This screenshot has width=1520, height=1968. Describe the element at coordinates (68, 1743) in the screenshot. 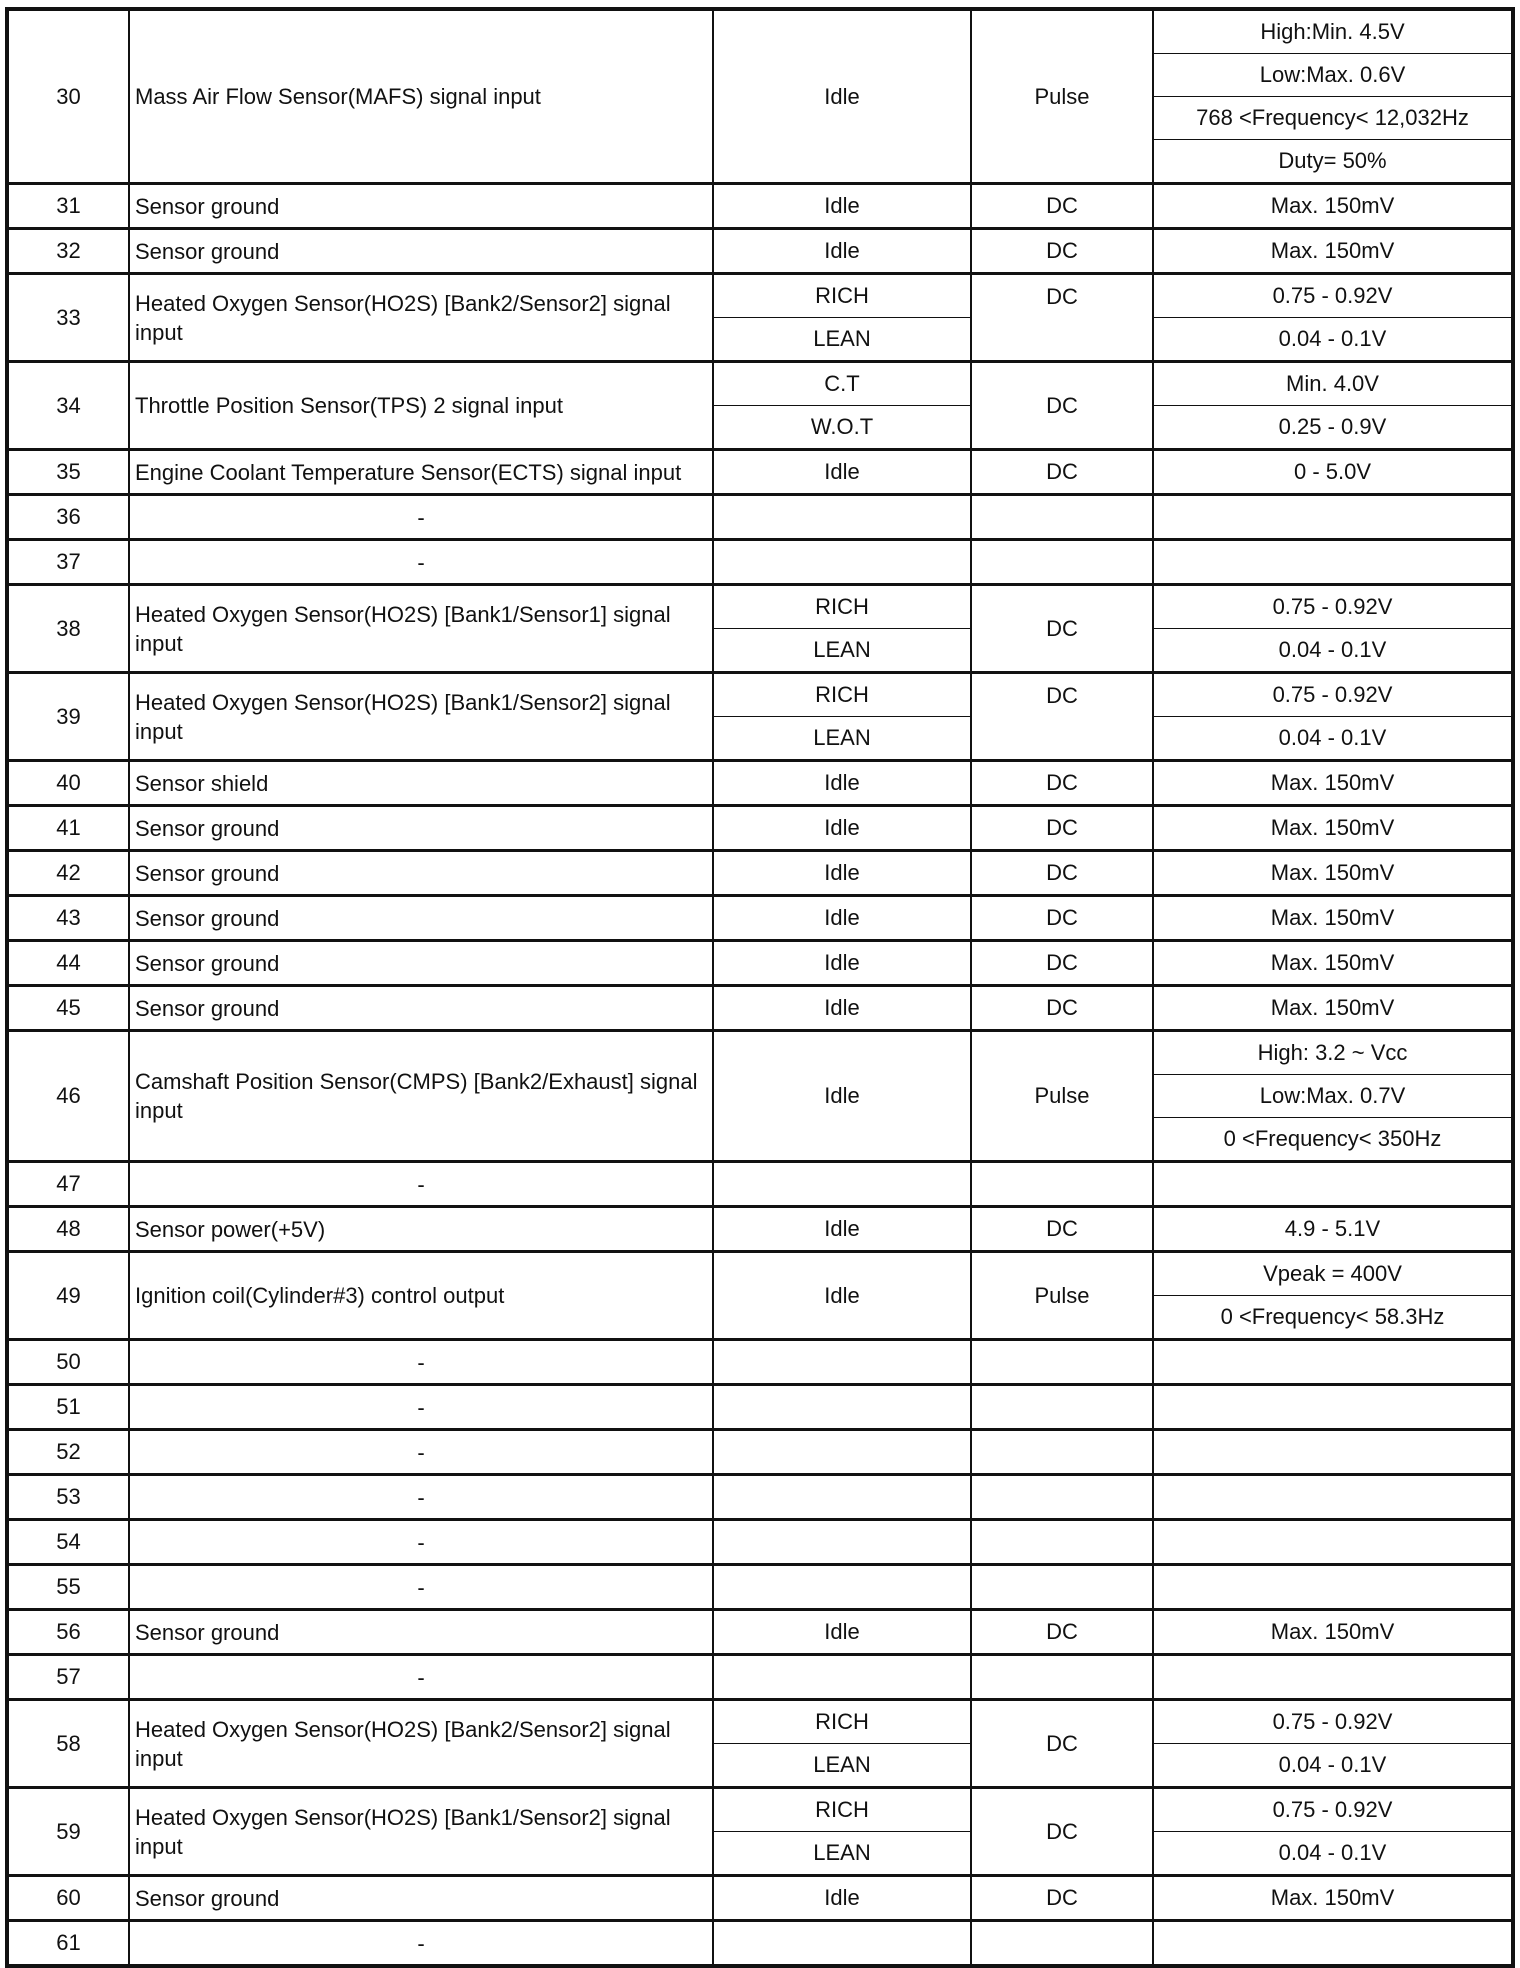

I see `pin-number: 58` at that location.